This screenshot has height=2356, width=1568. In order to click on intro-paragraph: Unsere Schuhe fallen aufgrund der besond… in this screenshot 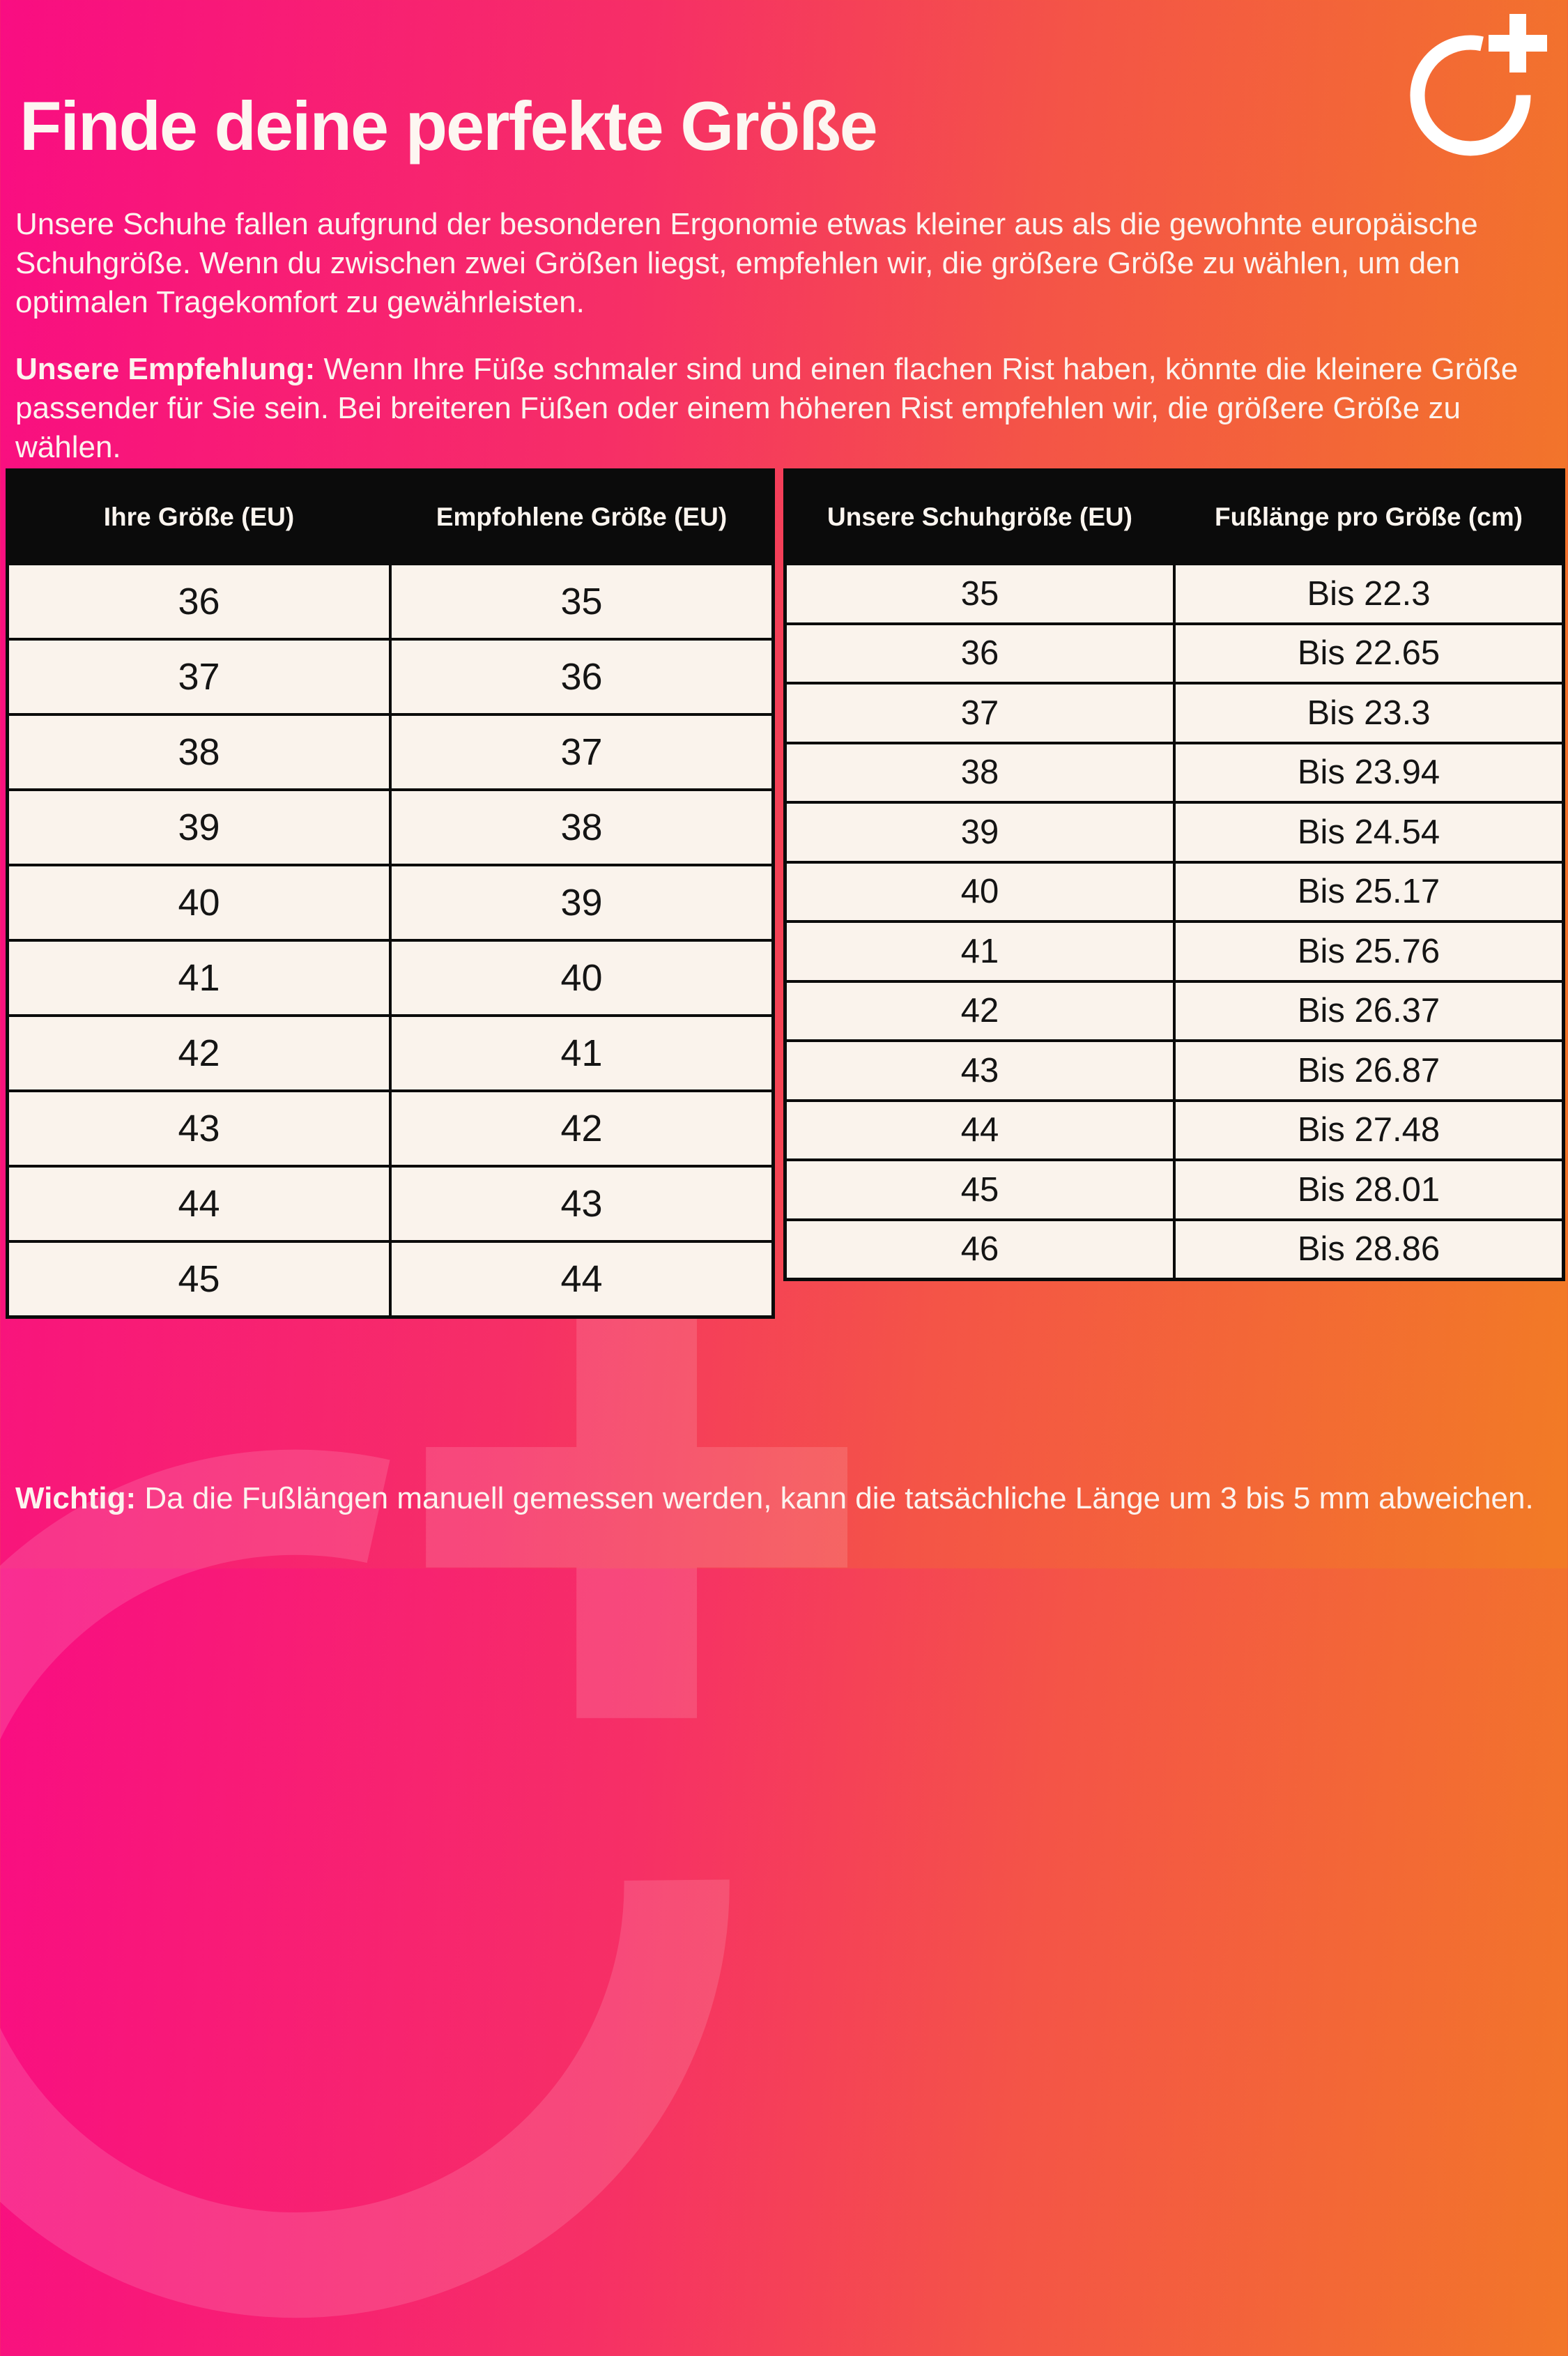, I will do `click(746, 263)`.